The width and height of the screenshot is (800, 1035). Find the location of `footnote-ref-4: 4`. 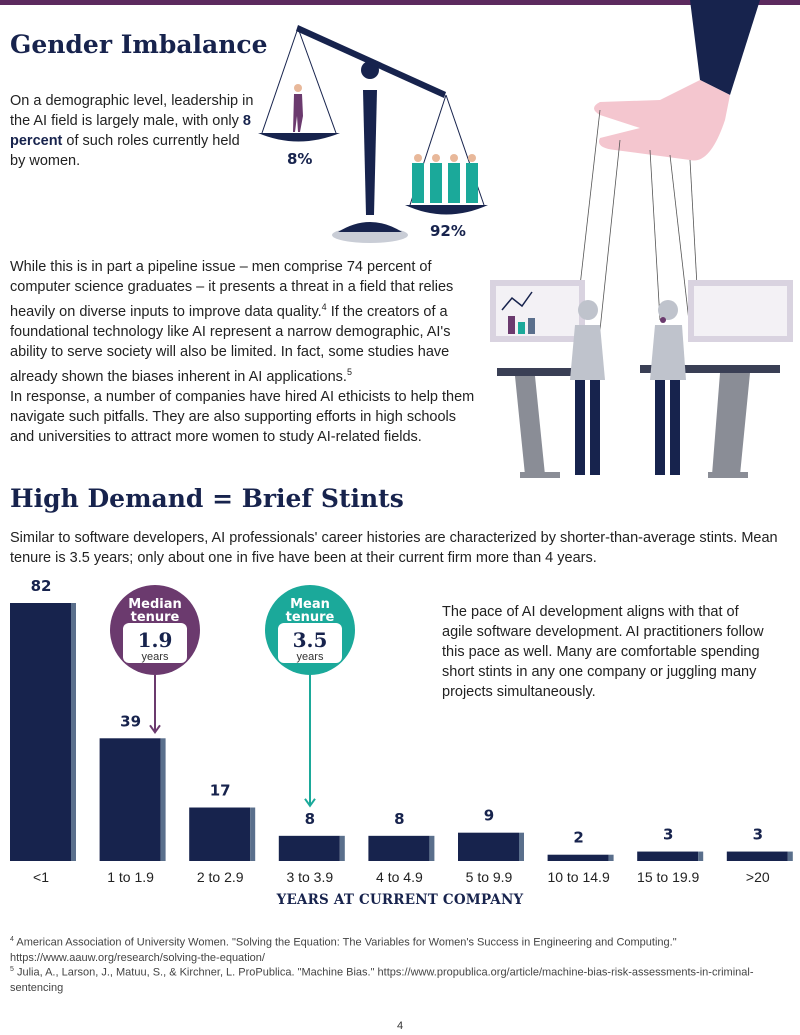

footnote-ref-4: 4 is located at coordinates (324, 307).